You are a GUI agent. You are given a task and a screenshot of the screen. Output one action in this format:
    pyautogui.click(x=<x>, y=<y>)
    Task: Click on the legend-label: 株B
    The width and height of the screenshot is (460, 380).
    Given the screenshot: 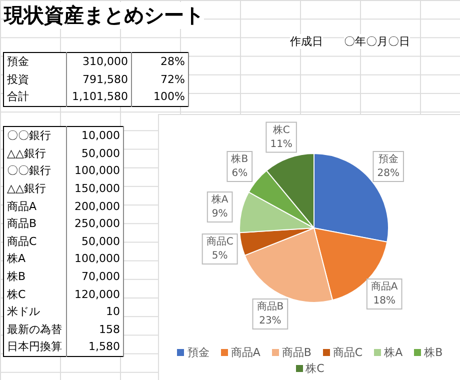 What is the action you would take?
    pyautogui.click(x=433, y=352)
    